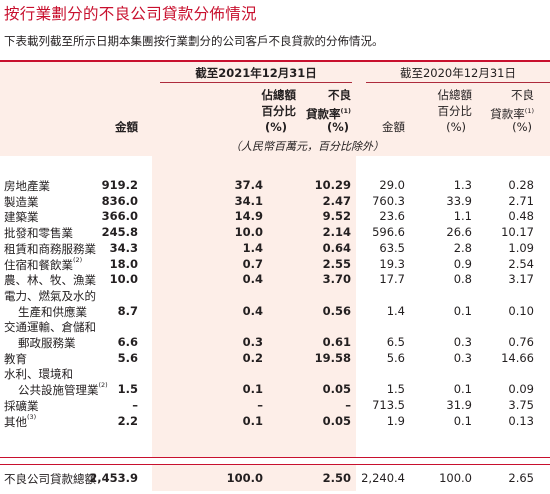  What do you see at coordinates (43, 263) in the screenshot?
I see `row-label: 住宿和餐飲業(2)` at bounding box center [43, 263].